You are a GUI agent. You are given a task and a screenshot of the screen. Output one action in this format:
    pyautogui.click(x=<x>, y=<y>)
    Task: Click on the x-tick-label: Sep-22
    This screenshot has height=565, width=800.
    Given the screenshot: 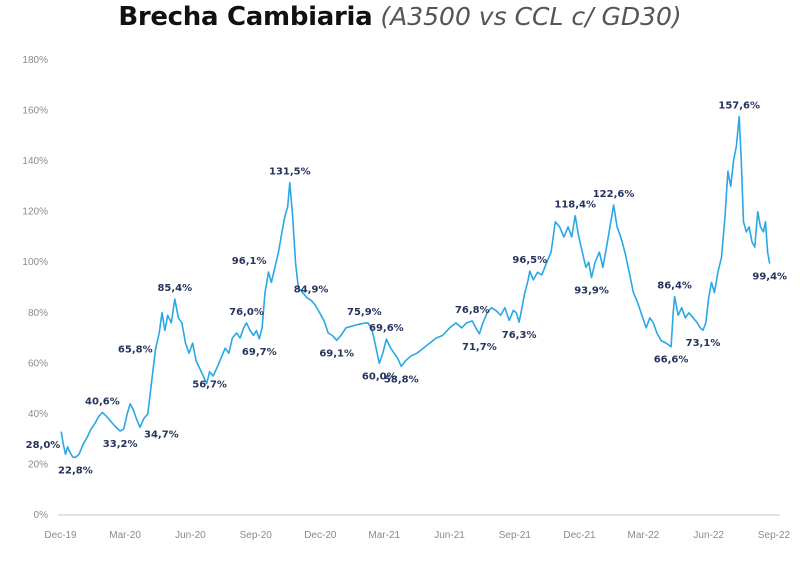 What is the action you would take?
    pyautogui.click(x=774, y=535)
    